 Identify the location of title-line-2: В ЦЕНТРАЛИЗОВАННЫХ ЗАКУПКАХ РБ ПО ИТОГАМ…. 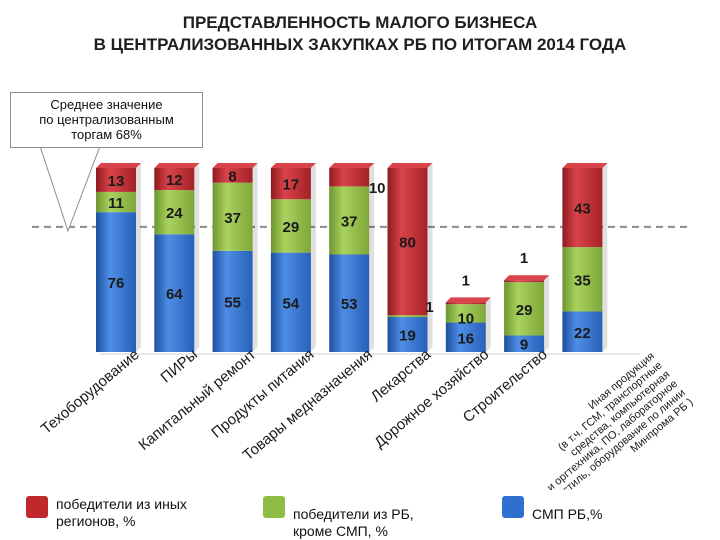
(360, 44).